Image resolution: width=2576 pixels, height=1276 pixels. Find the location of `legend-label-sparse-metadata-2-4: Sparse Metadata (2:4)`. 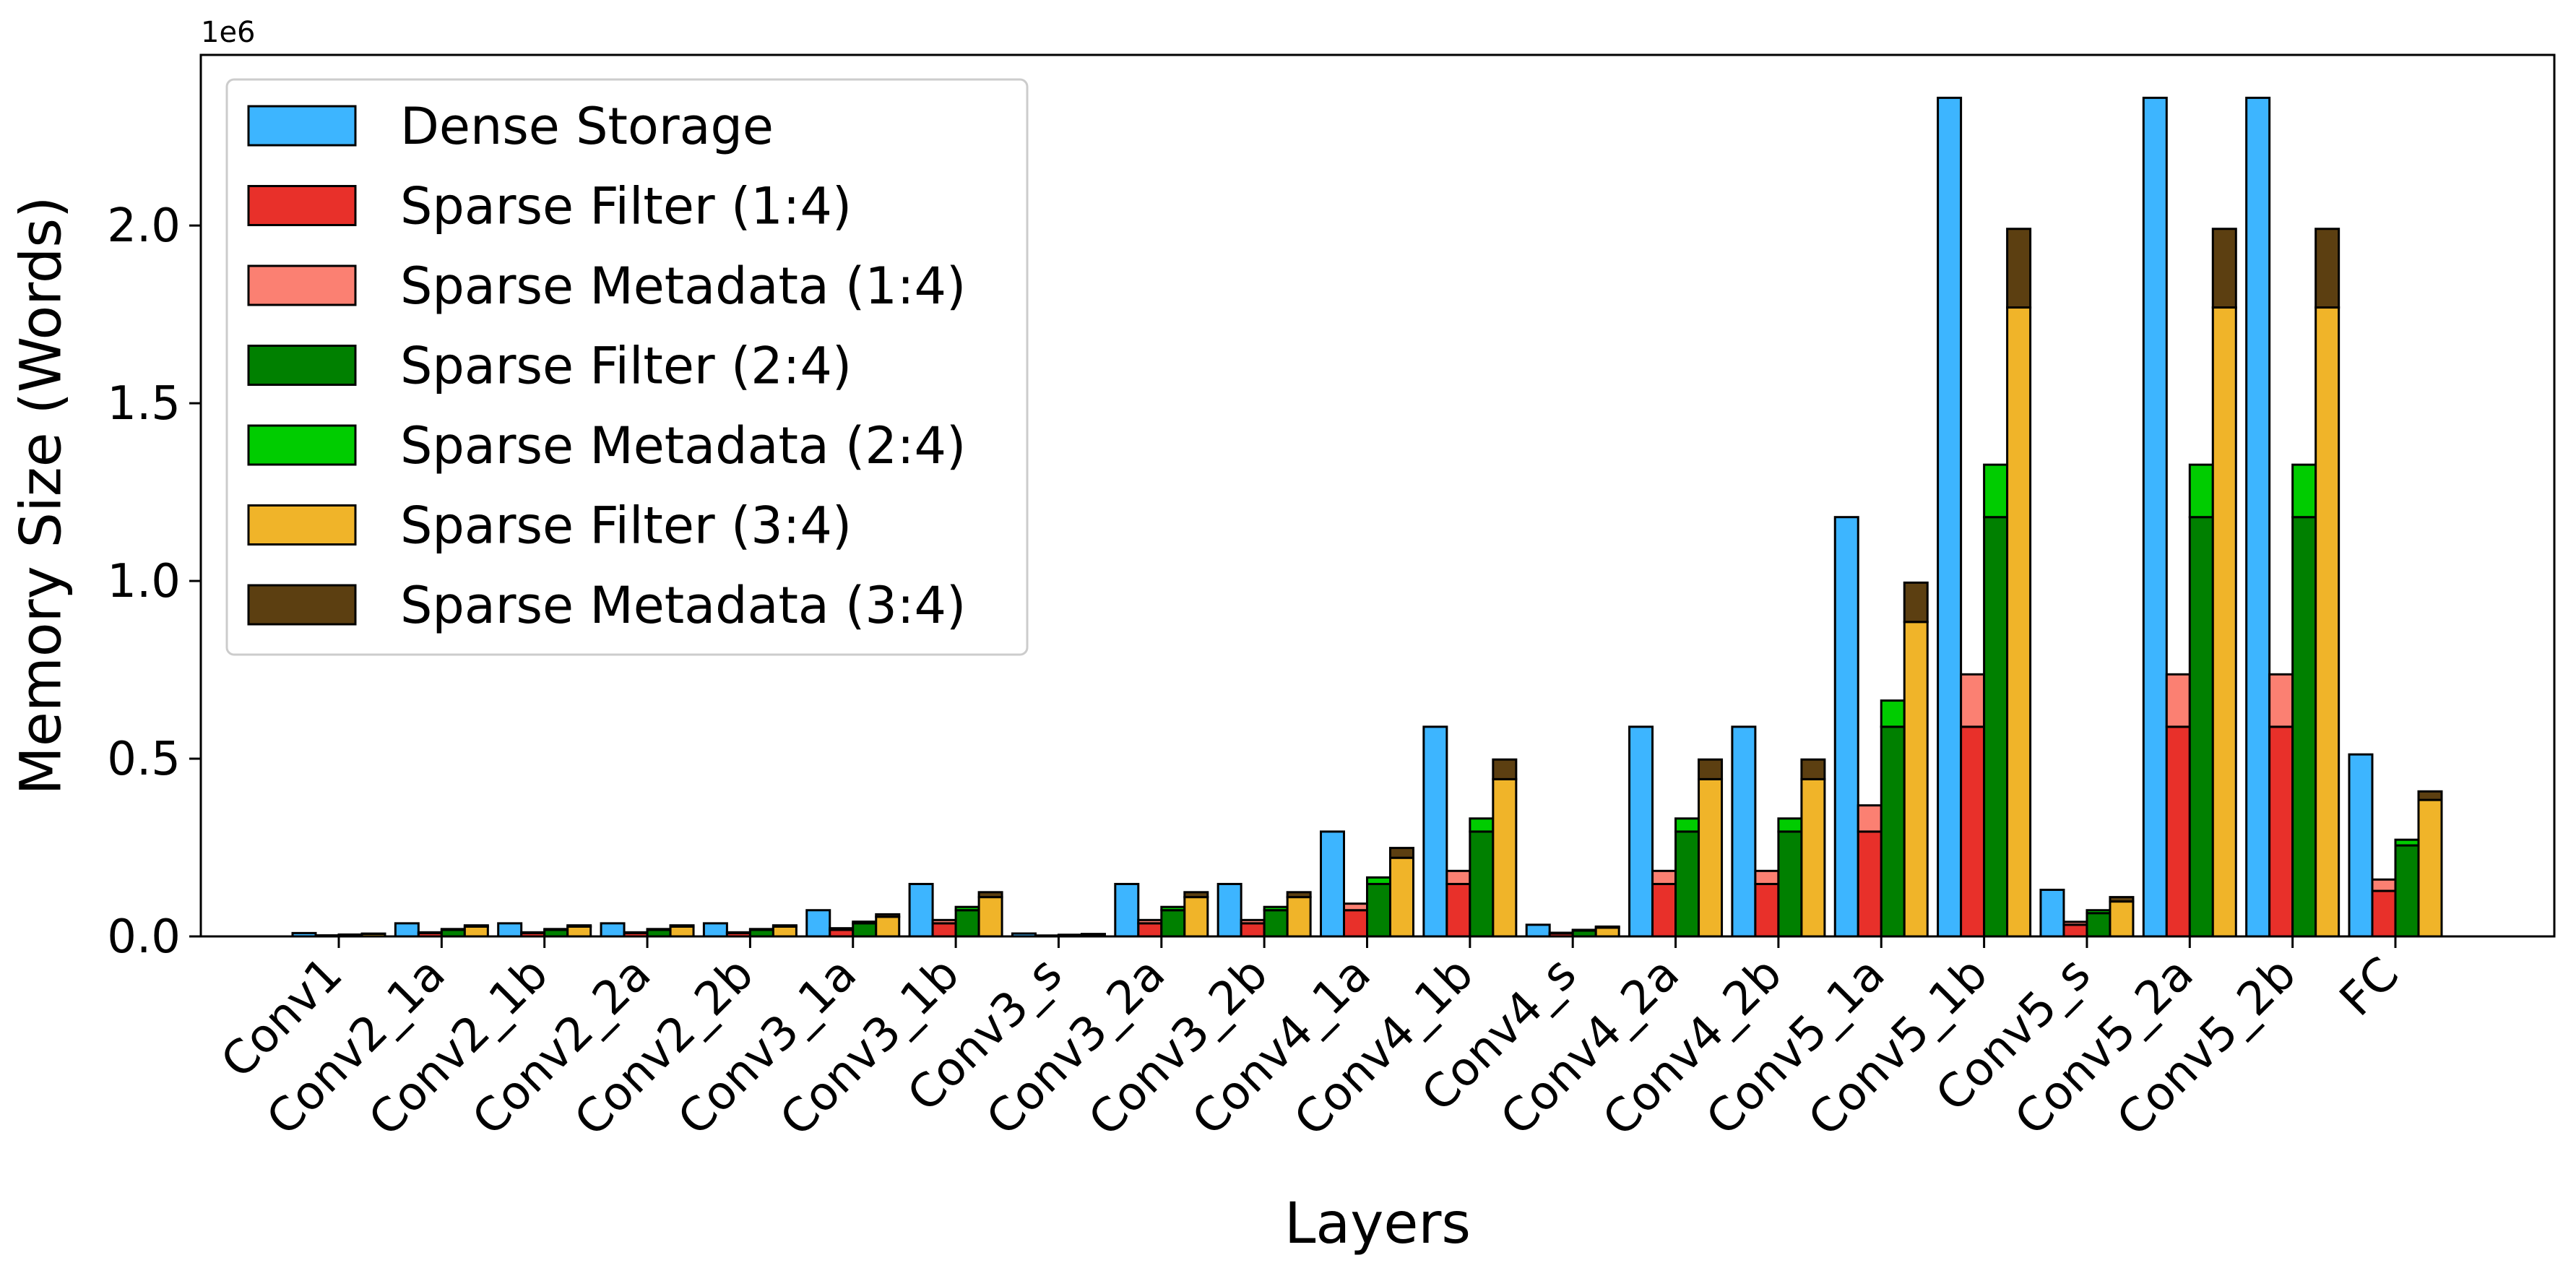

legend-label-sparse-metadata-2-4: Sparse Metadata (2:4) is located at coordinates (683, 445).